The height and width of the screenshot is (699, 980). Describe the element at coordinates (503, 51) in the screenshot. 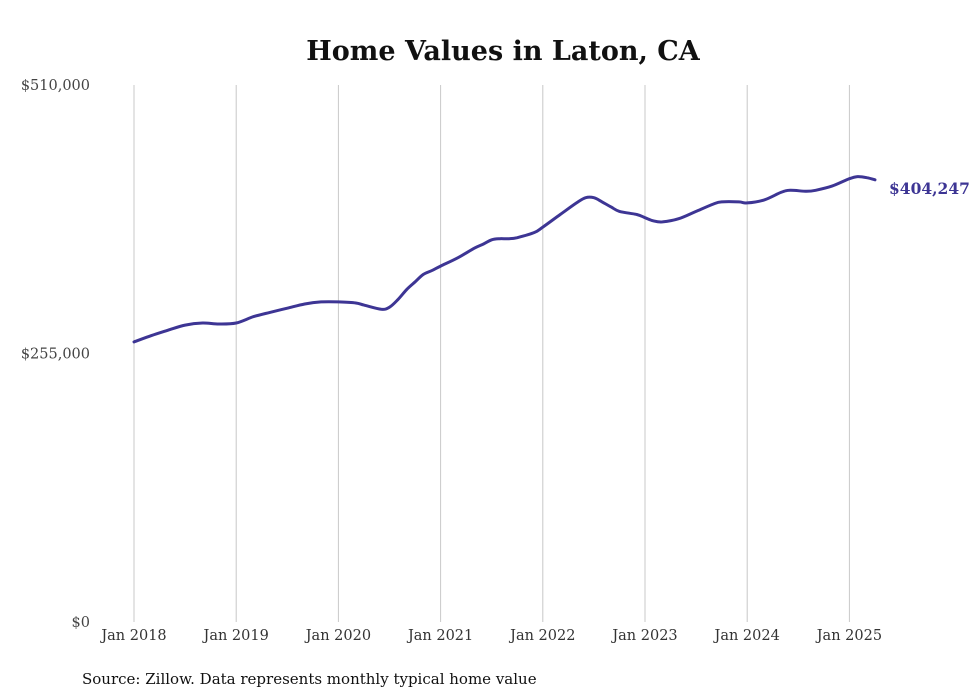

I see `chart-title: Home Values in Laton, CA` at that location.